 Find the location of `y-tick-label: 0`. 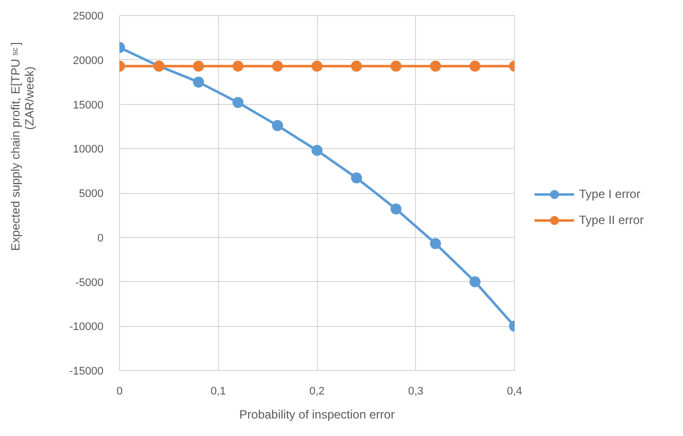

y-tick-label: 0 is located at coordinates (100, 238).